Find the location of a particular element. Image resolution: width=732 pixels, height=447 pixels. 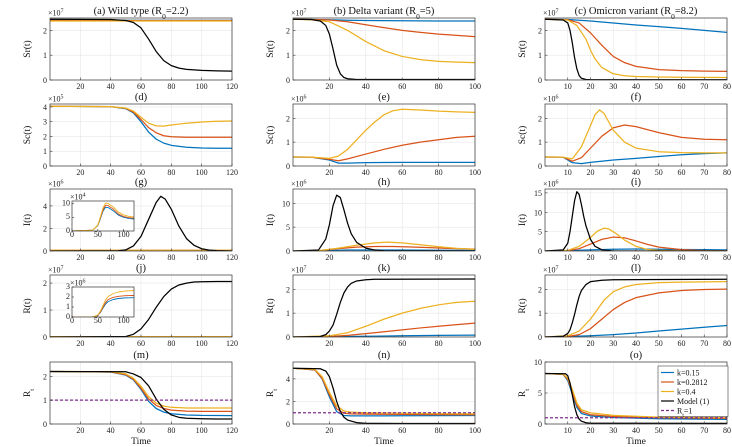

legend-label: k=0.2812 is located at coordinates (692, 382).